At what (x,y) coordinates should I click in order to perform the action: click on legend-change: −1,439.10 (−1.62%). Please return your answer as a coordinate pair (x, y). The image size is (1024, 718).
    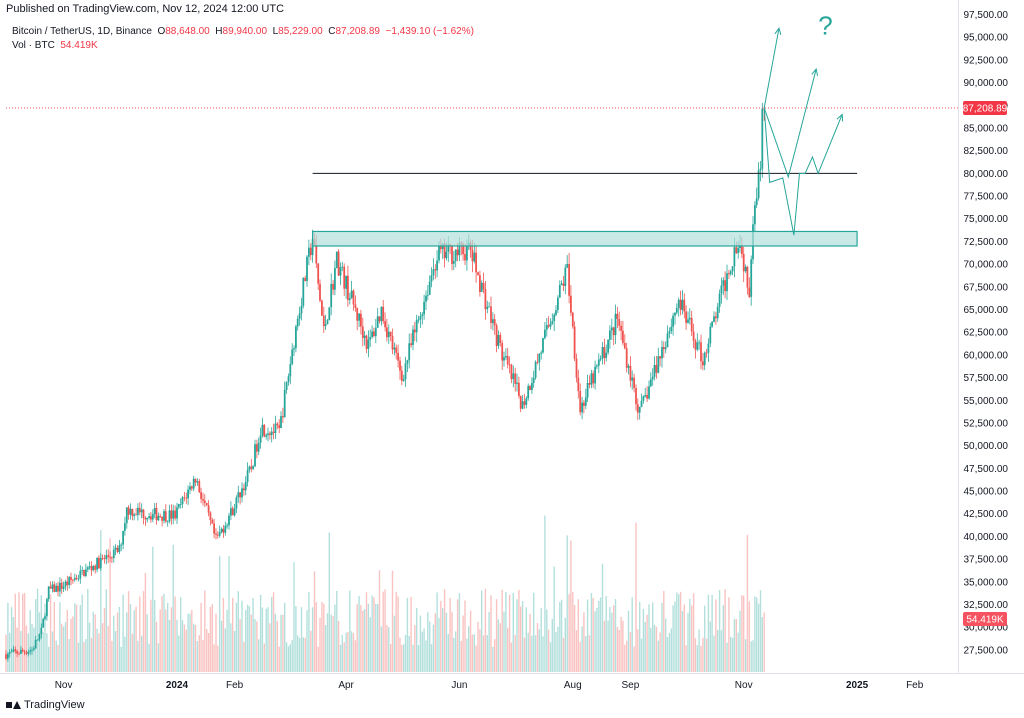
    Looking at the image, I should click on (429, 31).